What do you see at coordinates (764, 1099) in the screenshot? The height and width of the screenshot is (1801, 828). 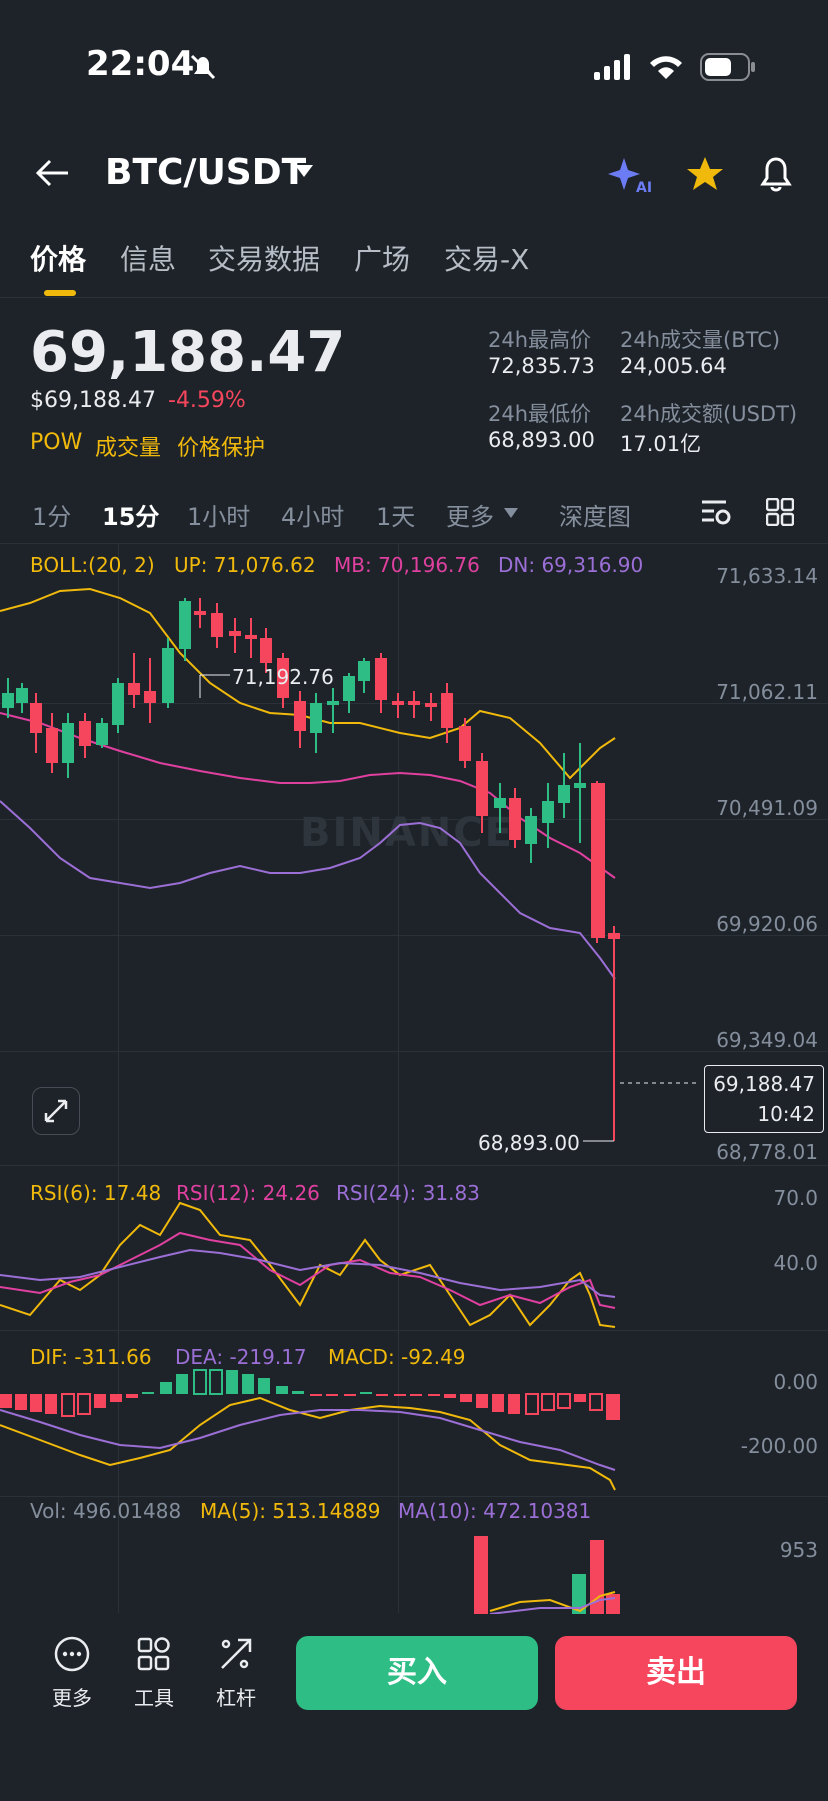 I see `current-price-box: 69,188.47 10:42` at bounding box center [764, 1099].